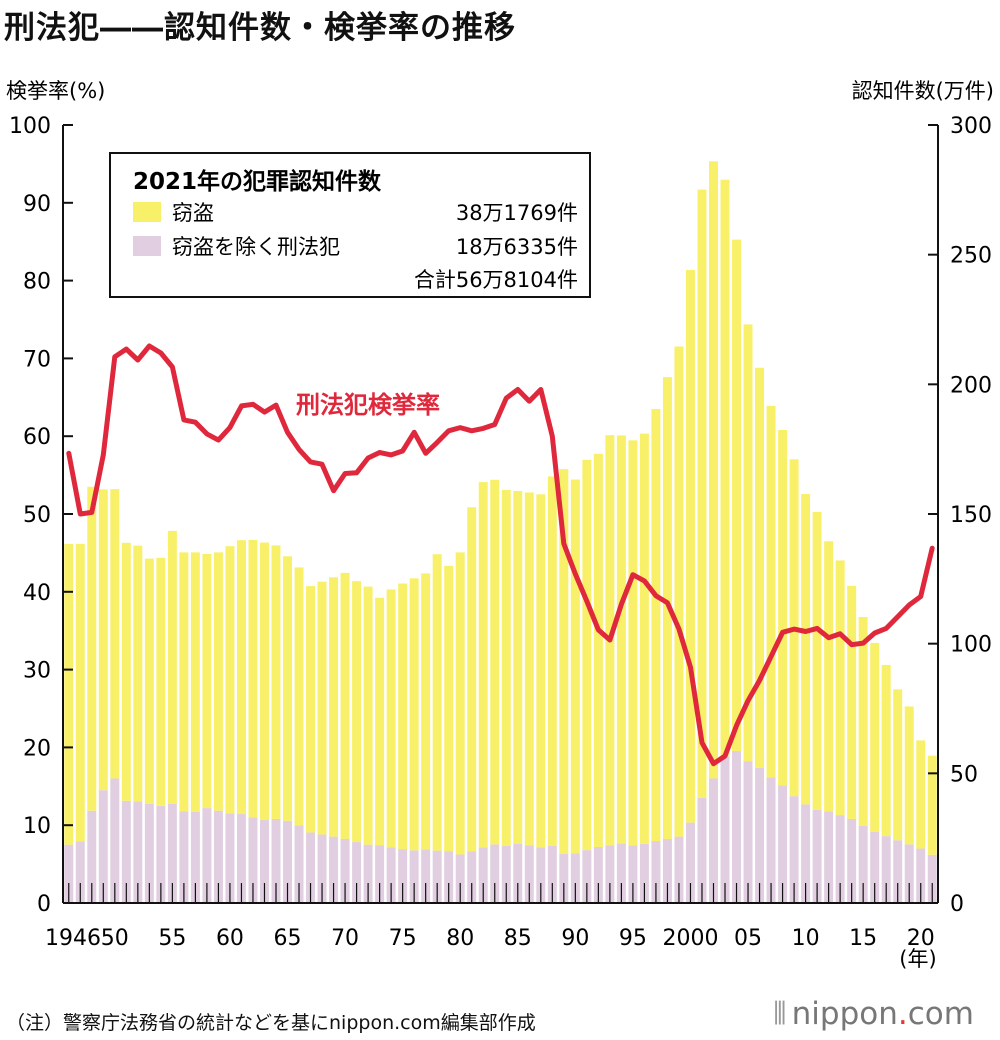 The height and width of the screenshot is (1040, 1000). I want to click on bar-theft-2000, so click(690, 546).